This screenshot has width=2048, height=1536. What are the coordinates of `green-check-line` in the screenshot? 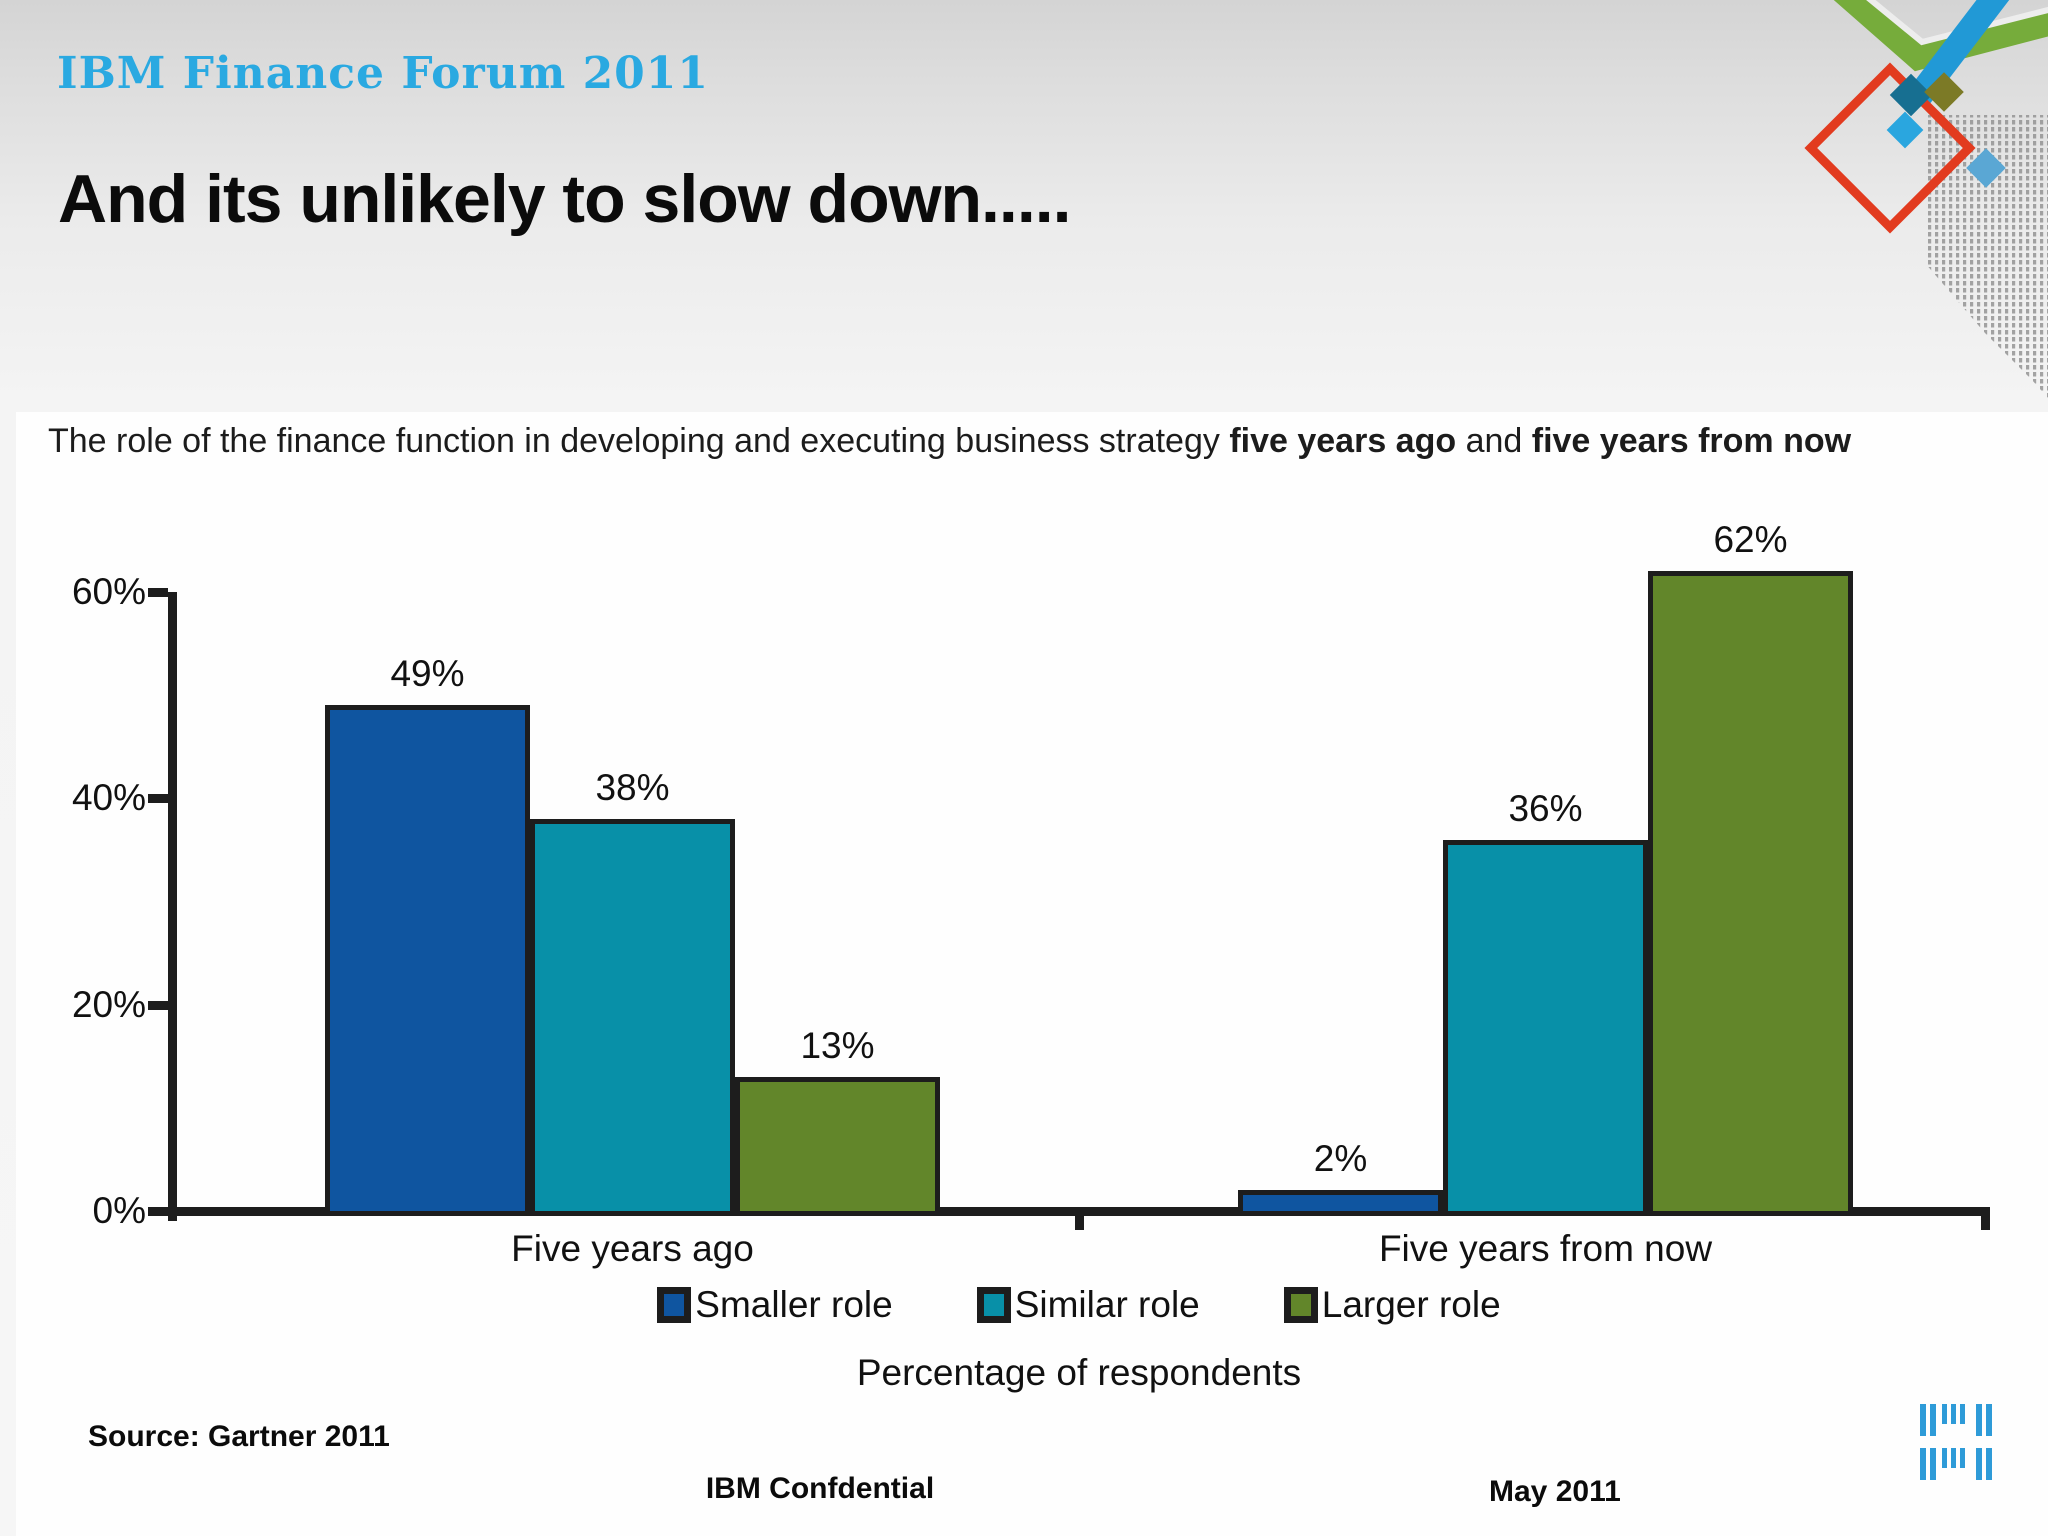 It's located at (1940, 36).